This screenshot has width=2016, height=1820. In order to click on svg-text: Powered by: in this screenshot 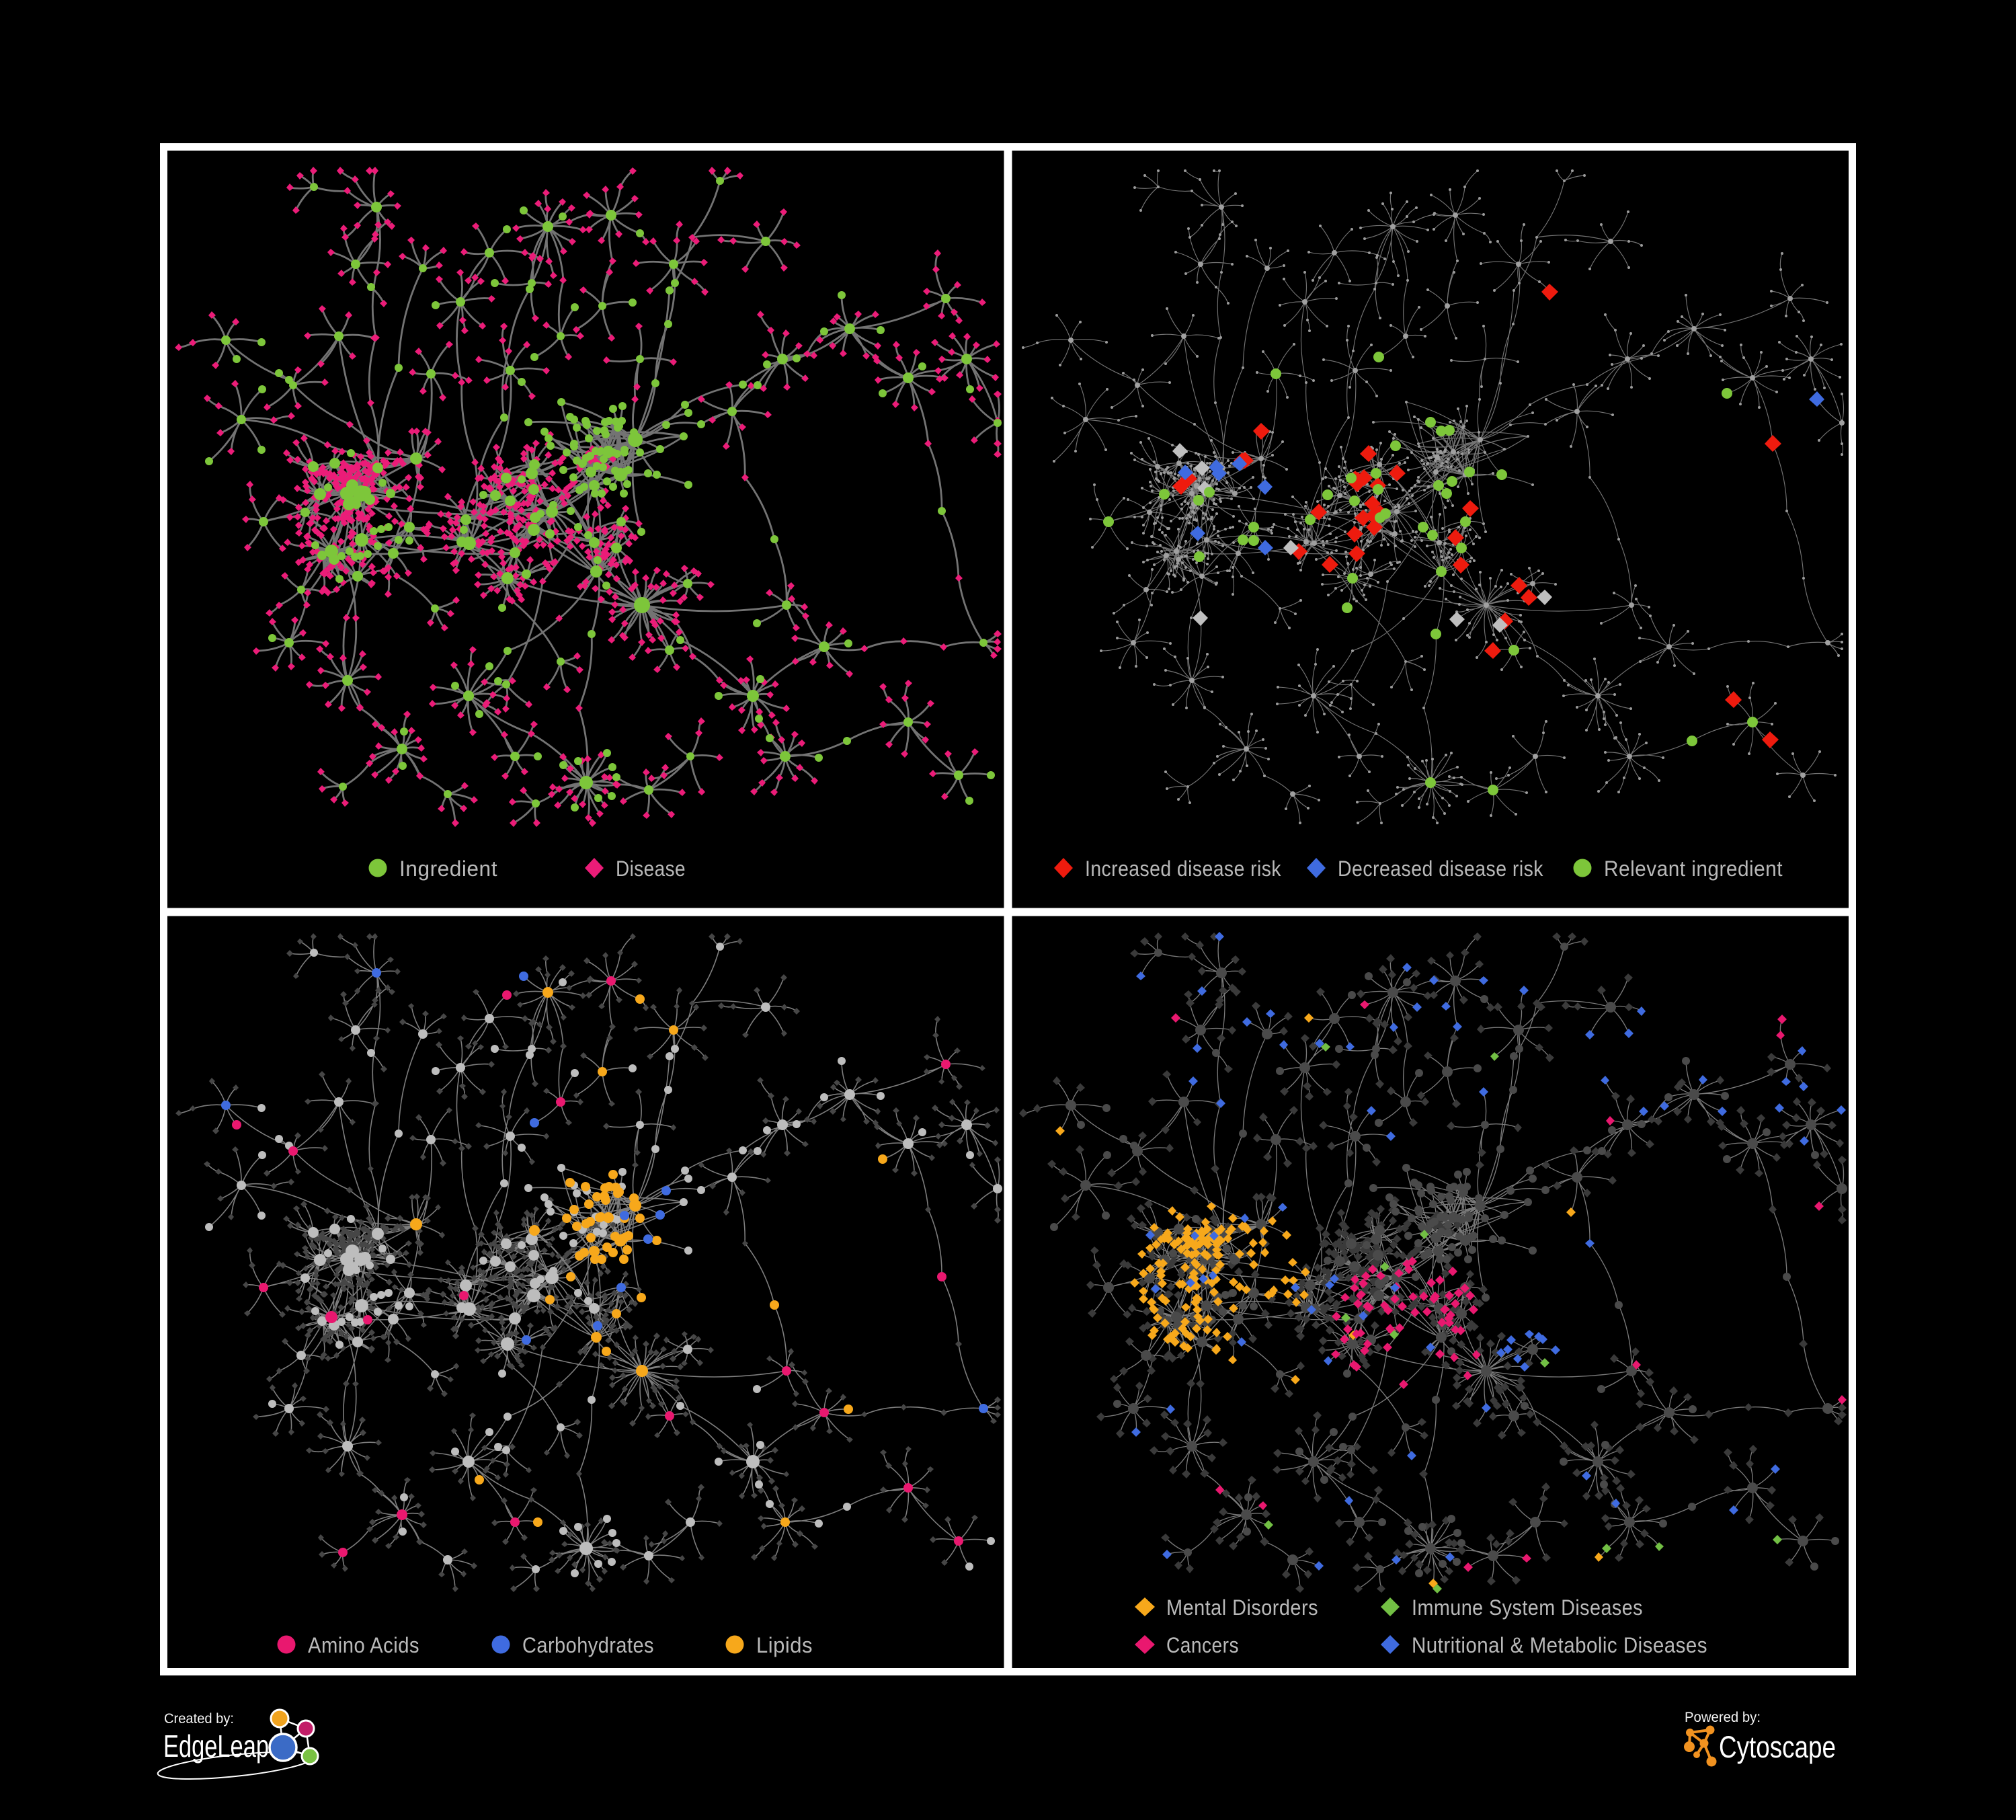, I will do `click(1723, 1717)`.